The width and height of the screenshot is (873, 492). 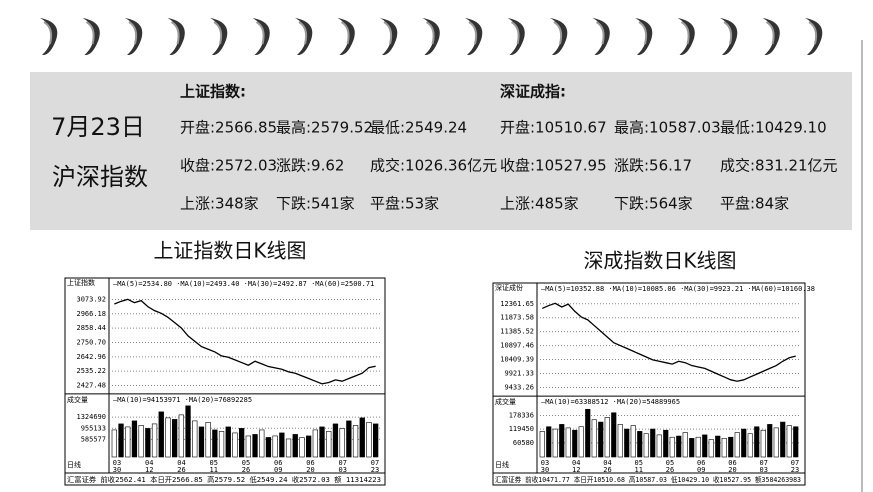 What do you see at coordinates (91, 314) in the screenshot?
I see `y-tick-label: 2966.18` at bounding box center [91, 314].